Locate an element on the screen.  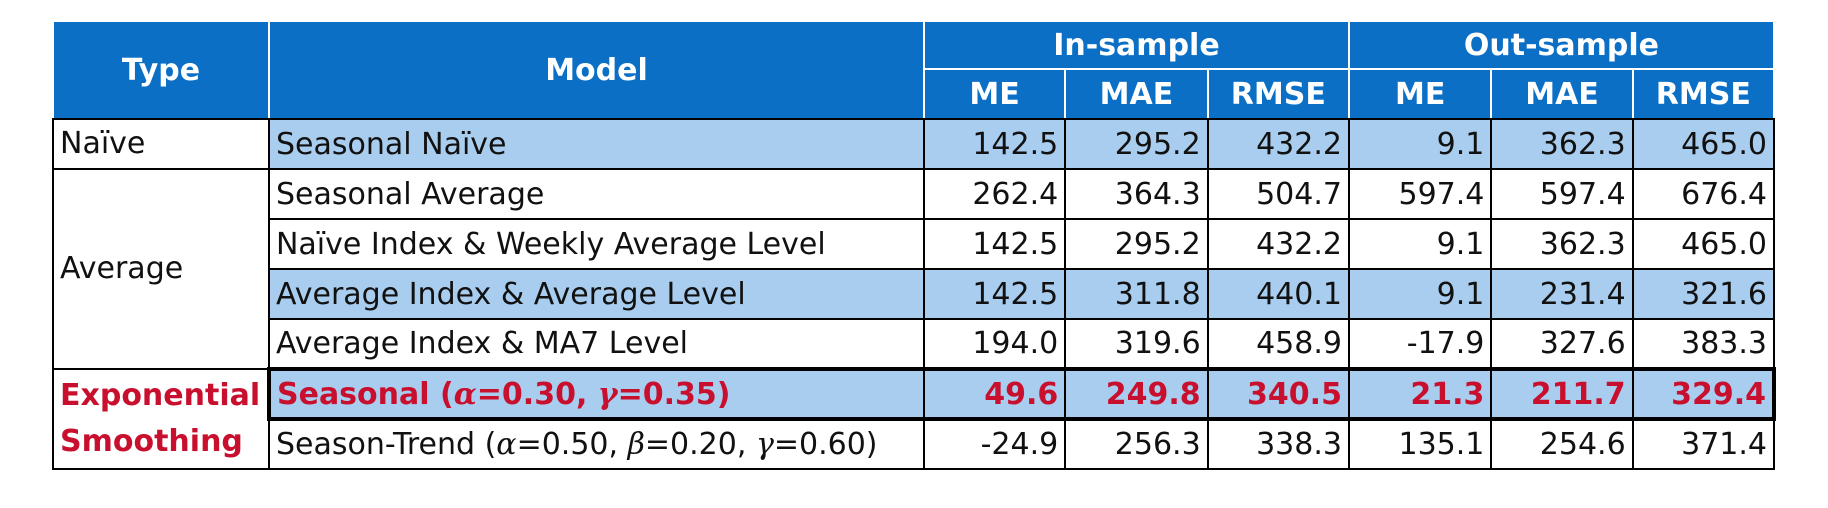
model-name-part: =0.20, is located at coordinates (700, 444).